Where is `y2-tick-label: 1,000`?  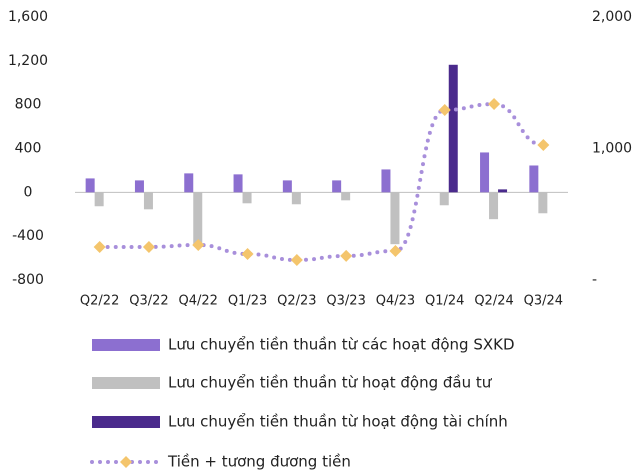
y2-tick-label: 1,000 is located at coordinates (612, 149).